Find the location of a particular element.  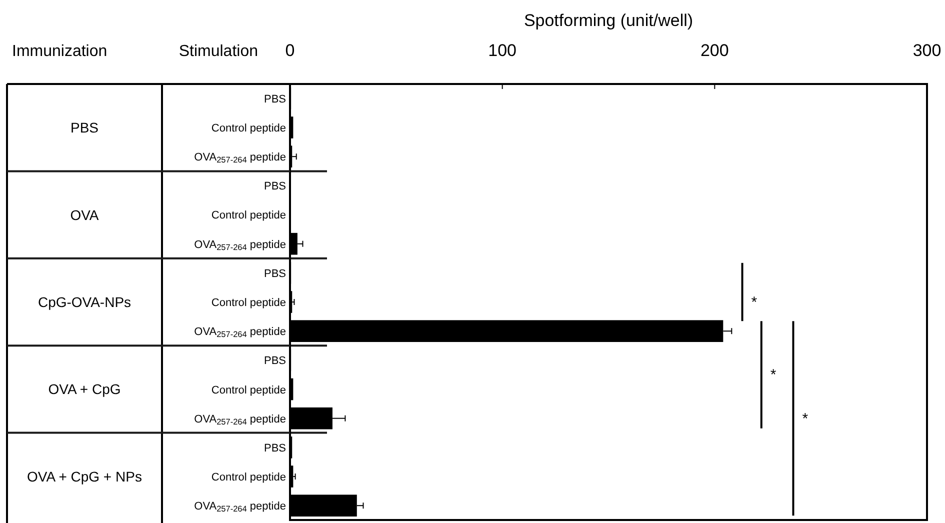

x-tick-label: 200 is located at coordinates (714, 50).